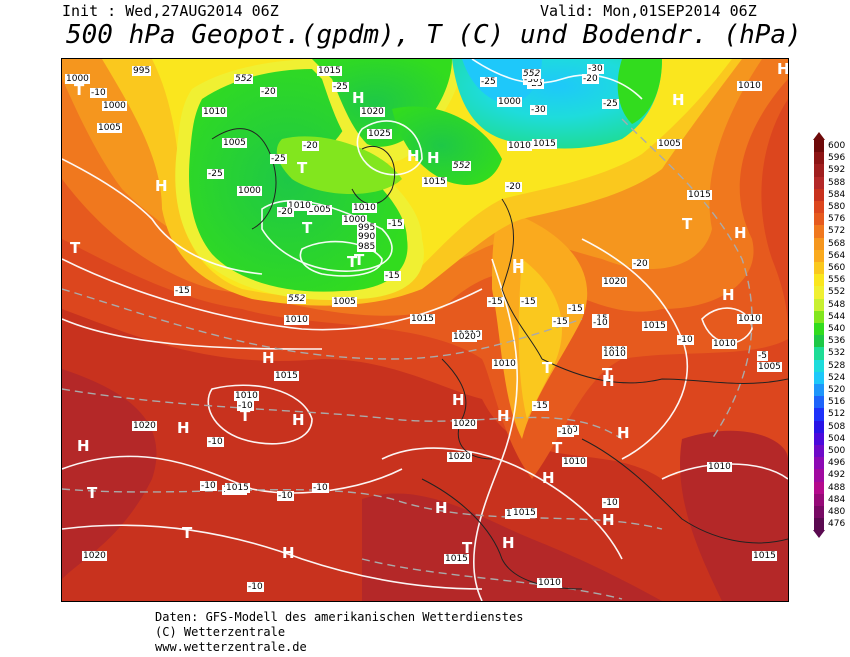 The image size is (850, 657). Describe the element at coordinates (837, 280) in the screenshot. I see `legend-level-label: 556` at that location.